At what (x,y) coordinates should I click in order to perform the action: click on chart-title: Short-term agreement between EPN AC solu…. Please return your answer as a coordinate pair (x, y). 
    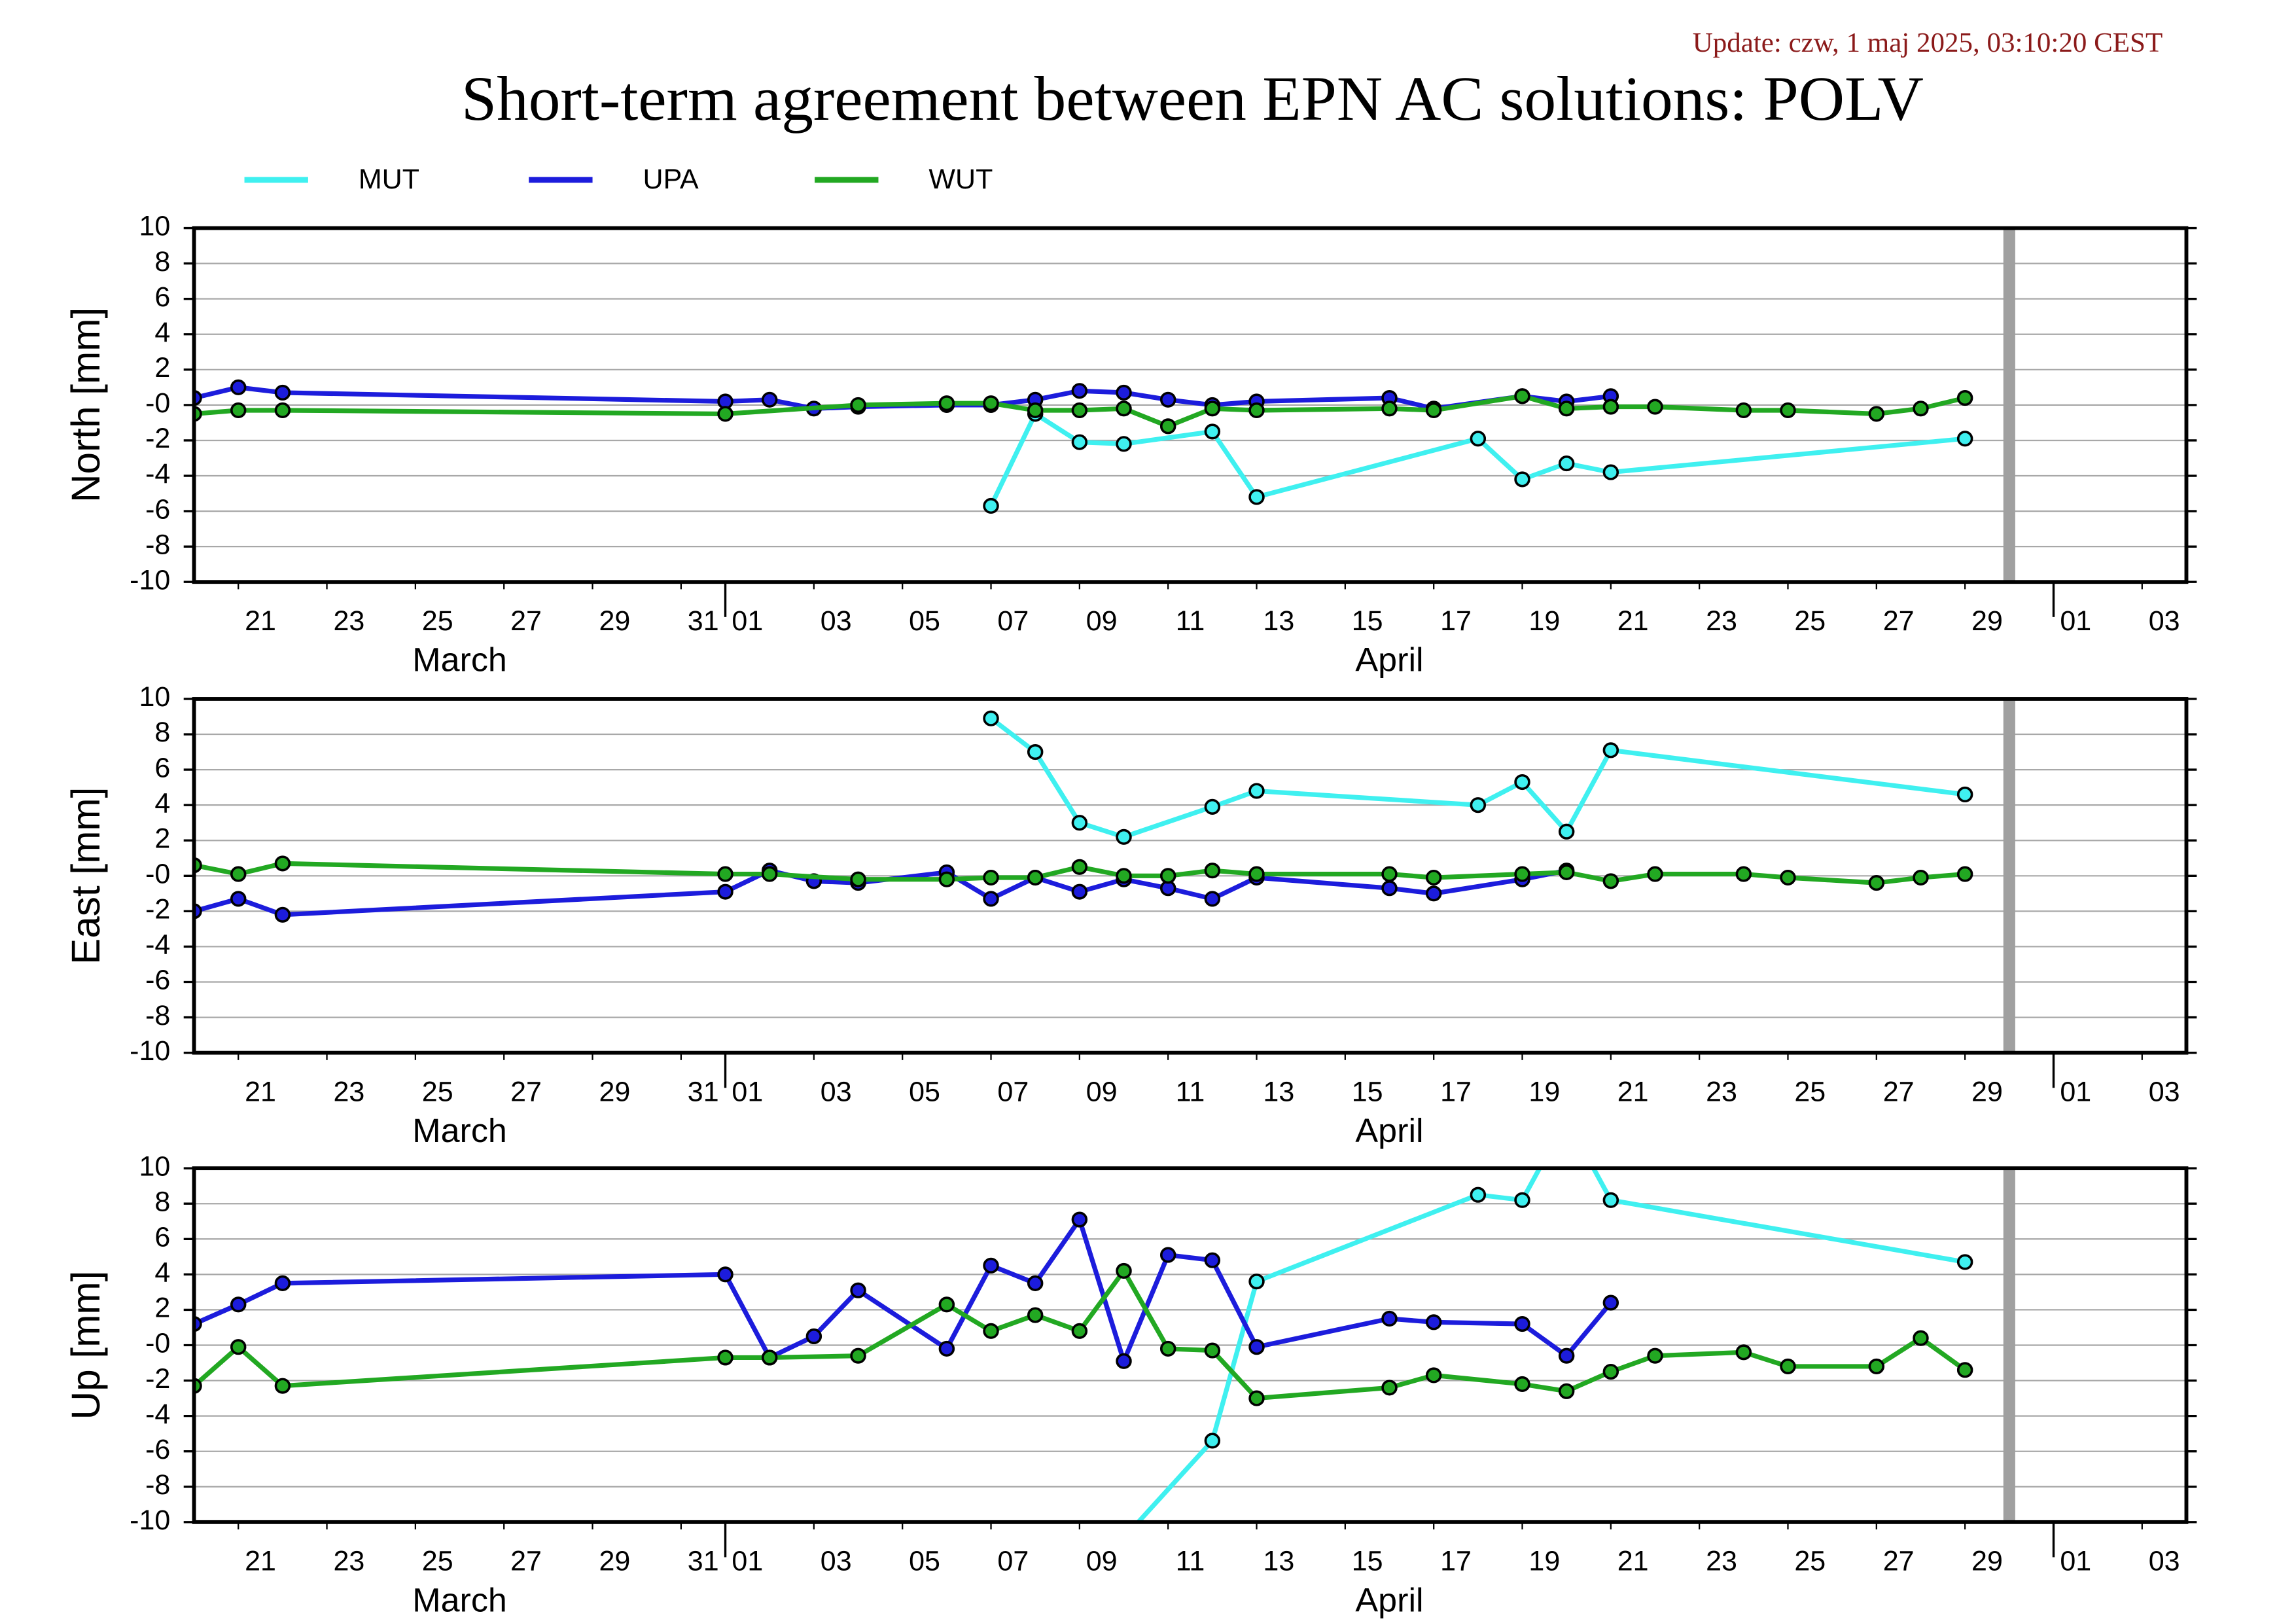
    Looking at the image, I should click on (1192, 98).